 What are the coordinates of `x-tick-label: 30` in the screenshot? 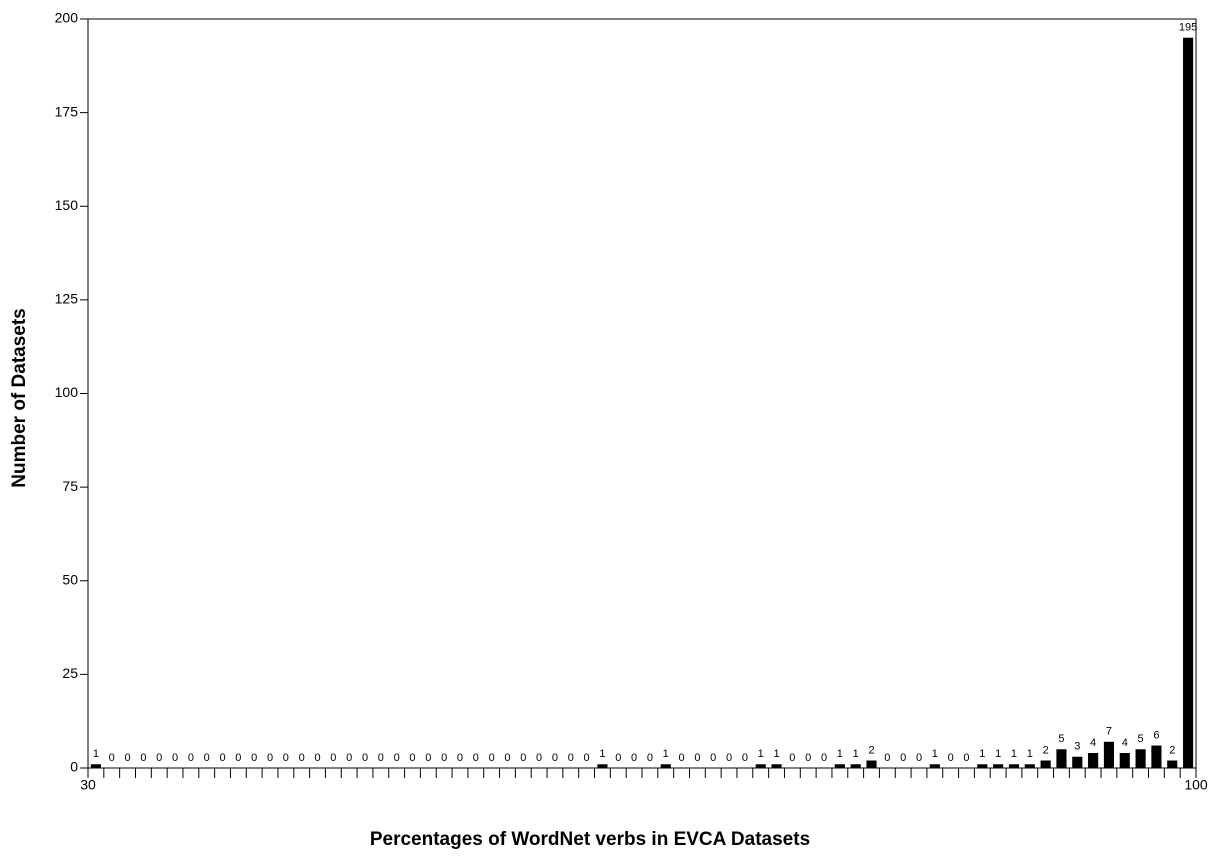 It's located at (88, 785).